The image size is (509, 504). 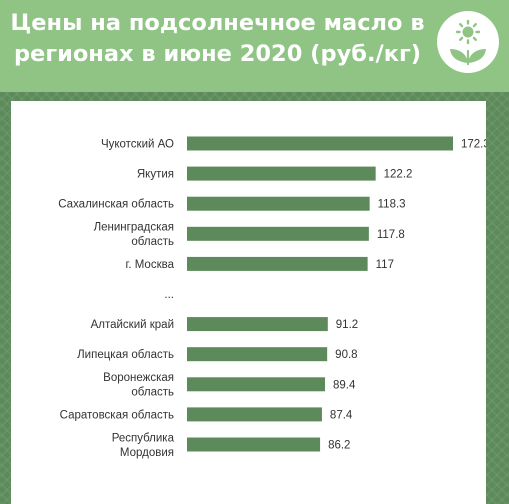 I want to click on category-label: Саратовская область, so click(x=117, y=415).